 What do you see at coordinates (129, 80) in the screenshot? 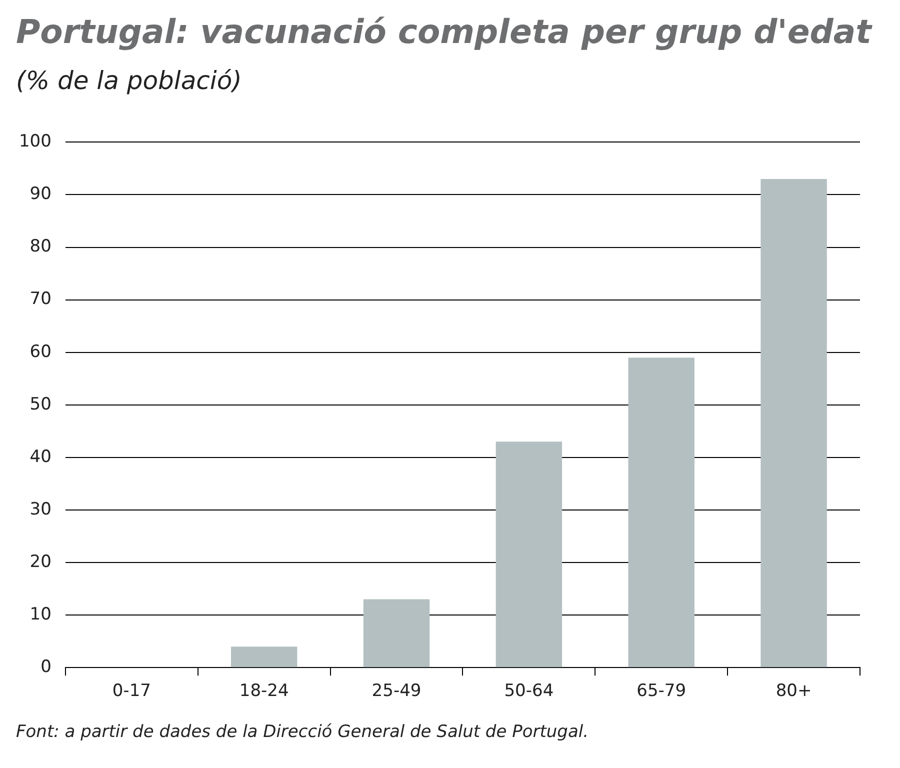
I see `chart-subtitle: (% de la població)` at bounding box center [129, 80].